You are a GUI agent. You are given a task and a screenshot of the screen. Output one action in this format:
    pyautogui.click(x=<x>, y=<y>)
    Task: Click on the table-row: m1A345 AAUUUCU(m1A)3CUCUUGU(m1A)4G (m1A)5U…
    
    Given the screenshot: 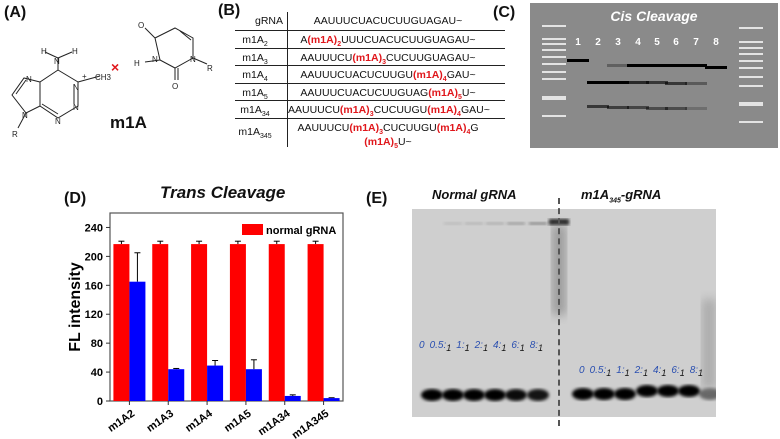 What is the action you would take?
    pyautogui.click(x=358, y=136)
    